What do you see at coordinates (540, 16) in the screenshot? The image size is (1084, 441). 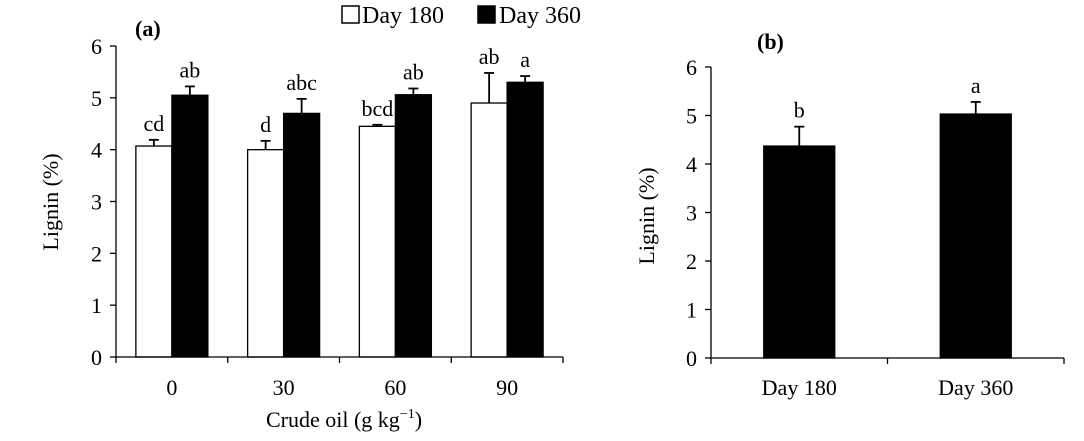 I see `legend-label-day360: Day 360` at bounding box center [540, 16].